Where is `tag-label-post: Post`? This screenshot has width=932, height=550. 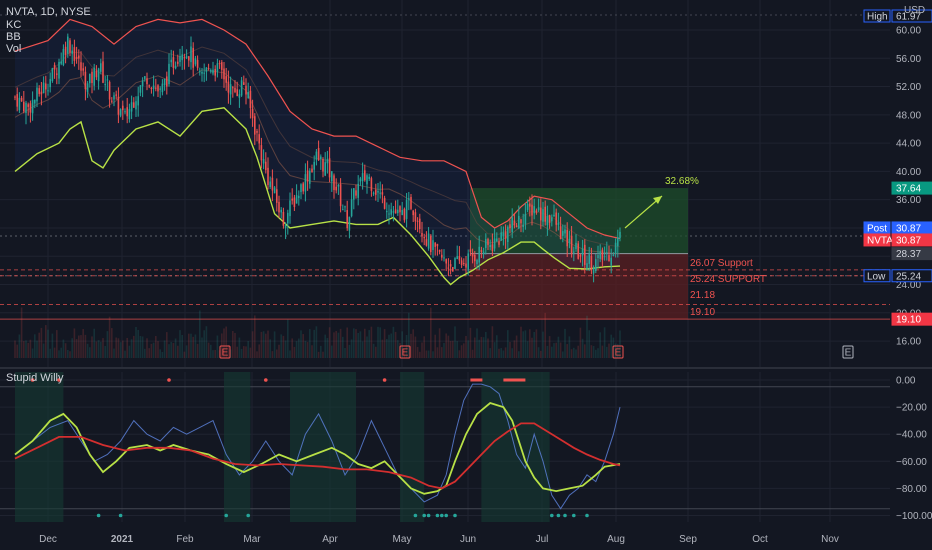 tag-label-post: Post is located at coordinates (877, 228).